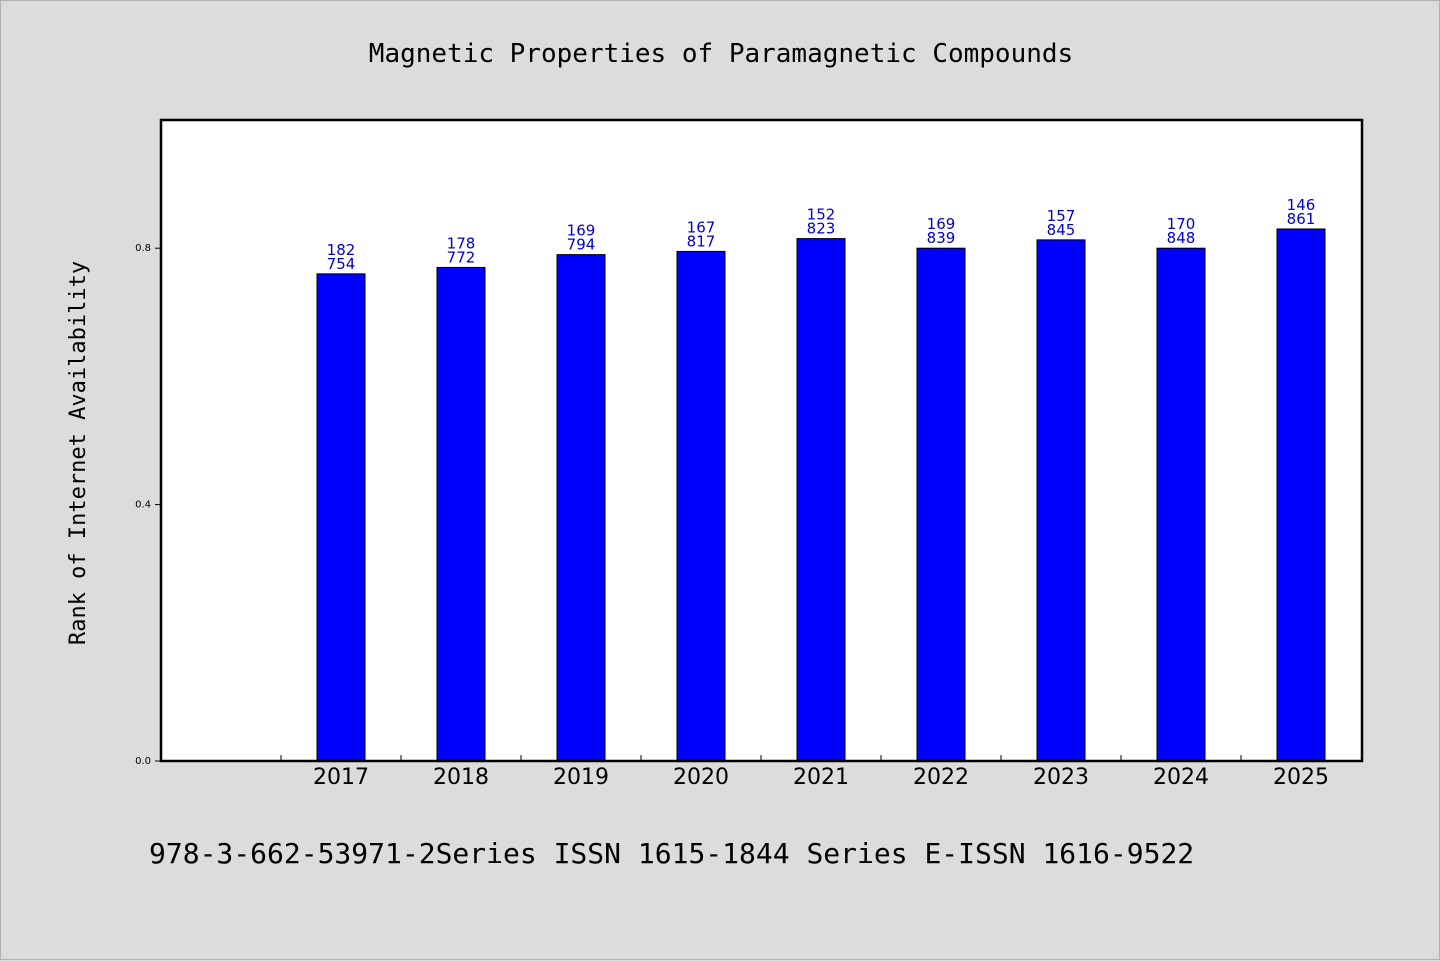 The height and width of the screenshot is (961, 1440). I want to click on data-label-bottom: 823, so click(821, 229).